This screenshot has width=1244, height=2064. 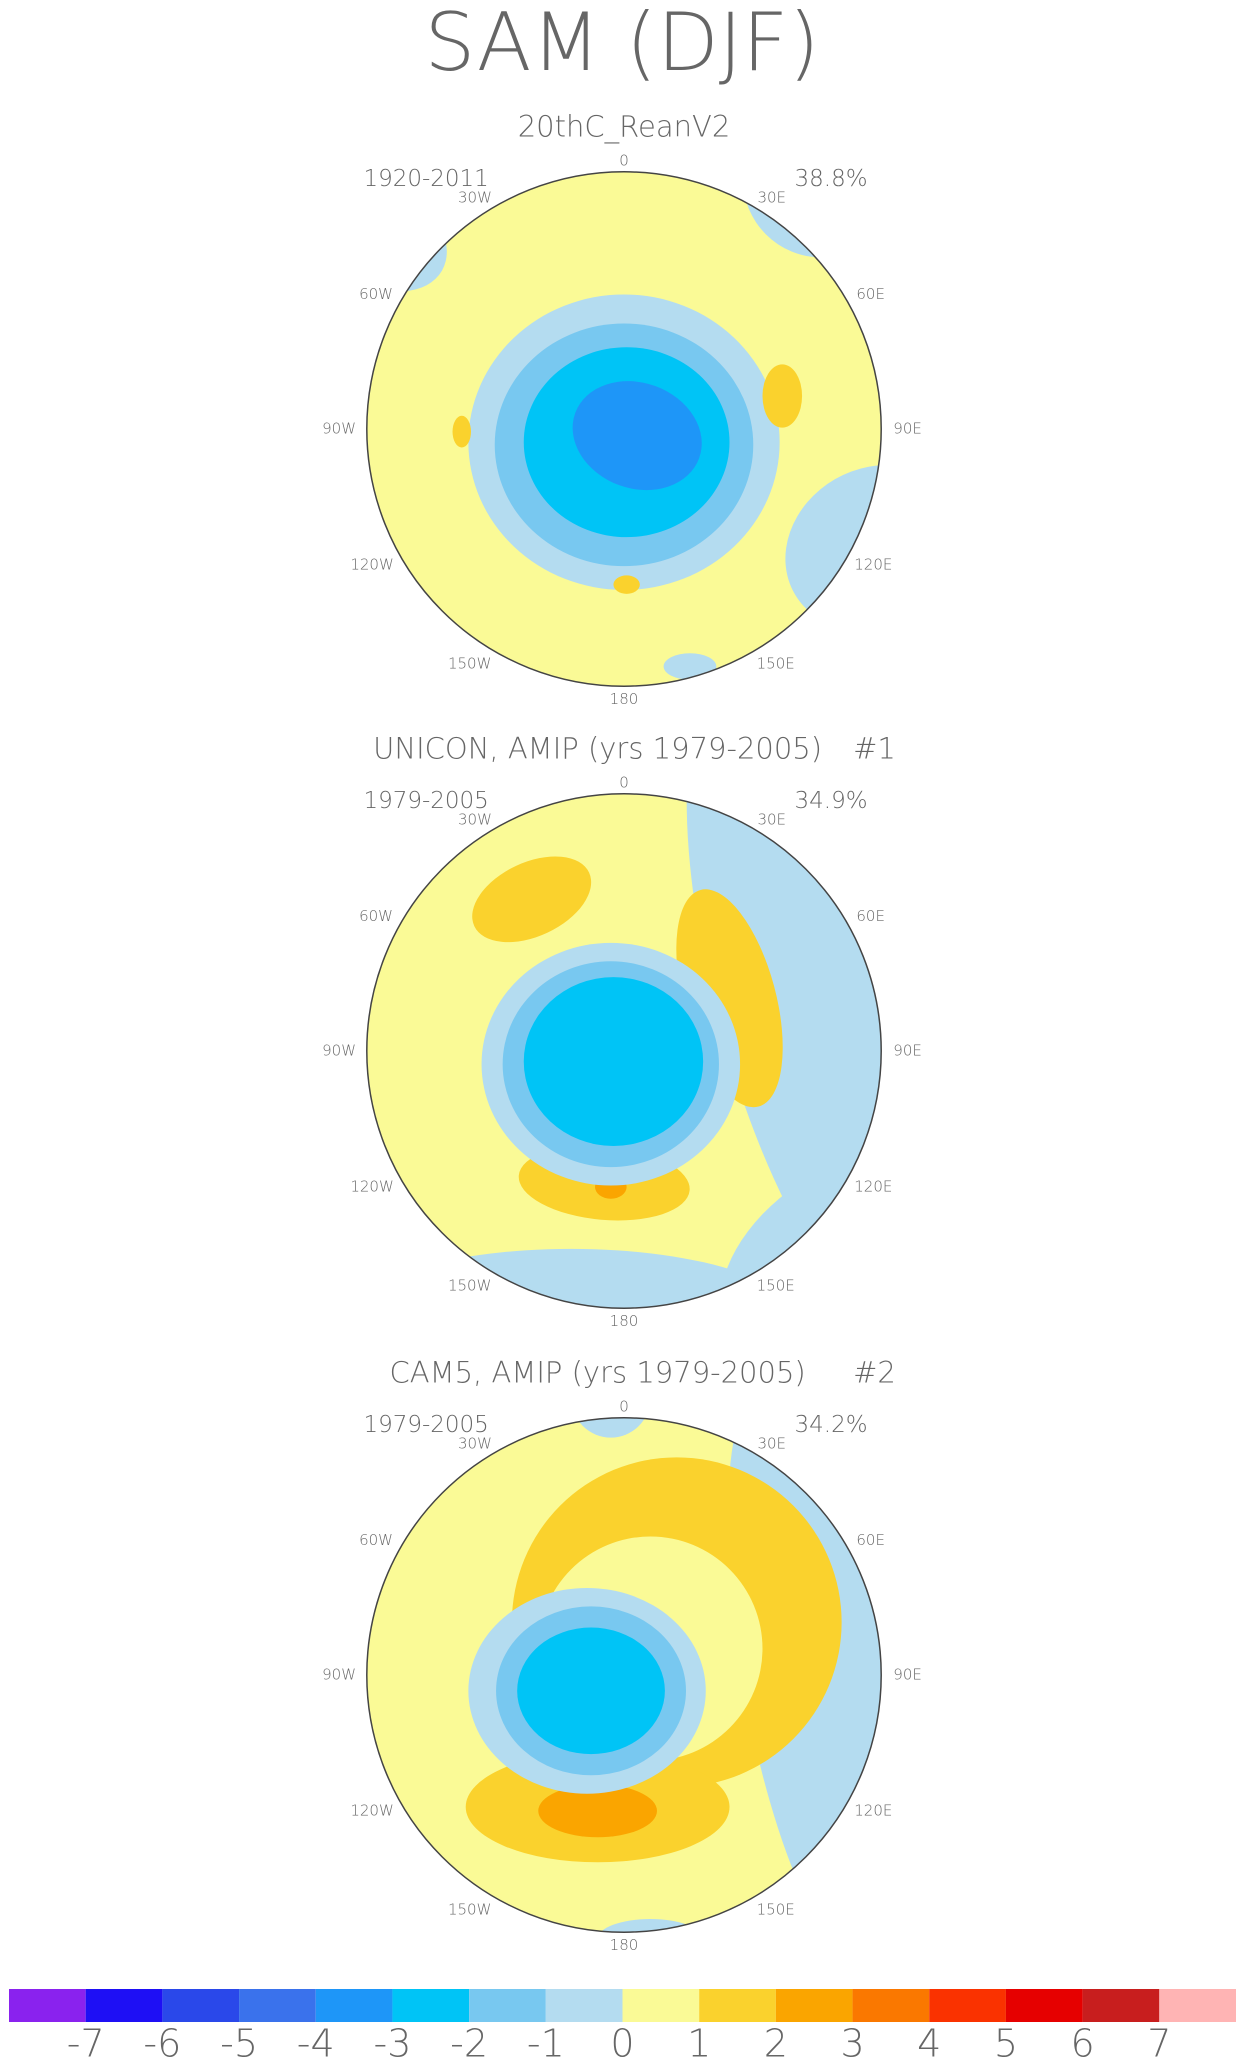 I want to click on colorbar-label: 3, so click(x=852, y=2043).